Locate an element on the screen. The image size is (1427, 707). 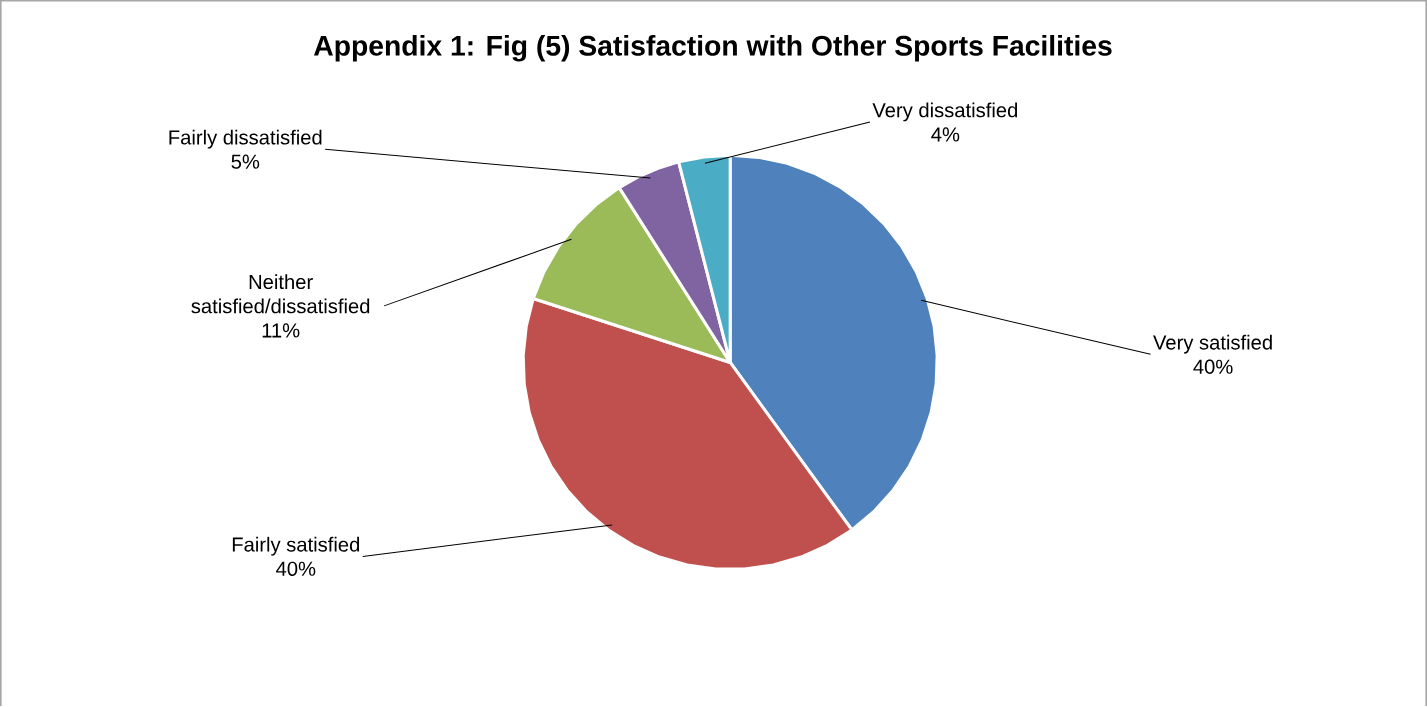
data-label: 5% is located at coordinates (245, 161).